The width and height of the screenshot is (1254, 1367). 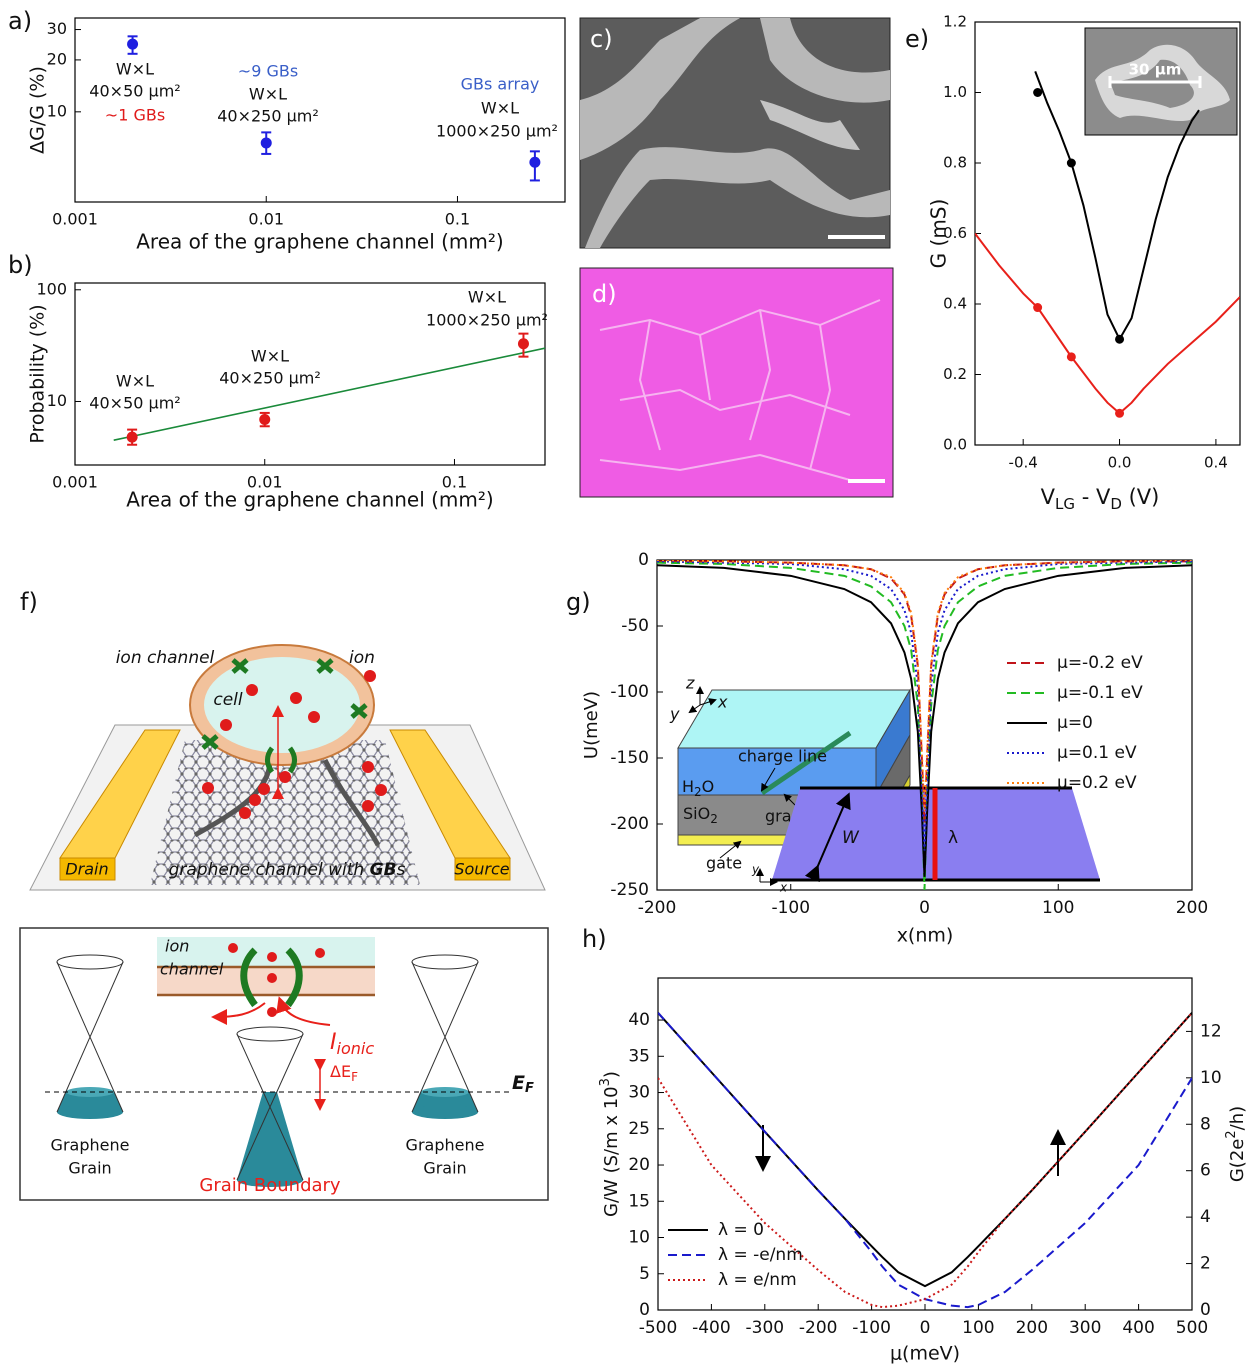 What do you see at coordinates (333, 1042) in the screenshot?
I see `label-part: I` at bounding box center [333, 1042].